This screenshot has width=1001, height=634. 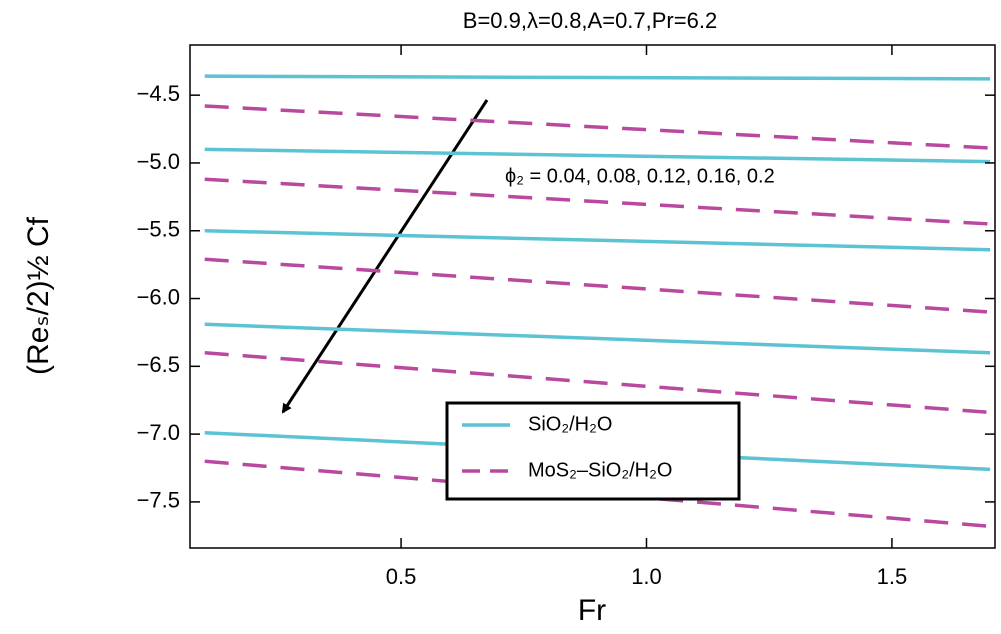 What do you see at coordinates (600, 470) in the screenshot?
I see `legend-label: MoS₂–SiO₂/H₂O` at bounding box center [600, 470].